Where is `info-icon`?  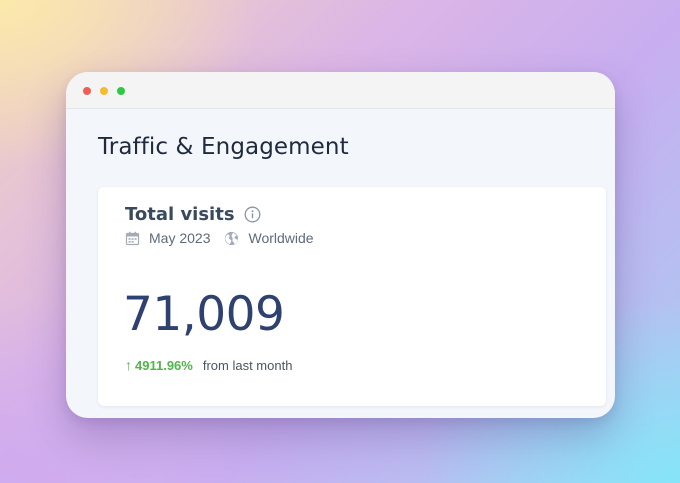 info-icon is located at coordinates (252, 214).